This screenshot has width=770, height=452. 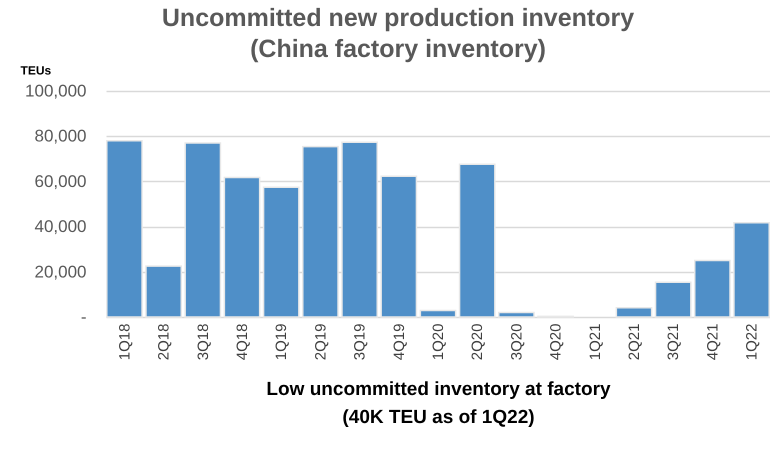 I want to click on x-tick-label: 3Q18, so click(x=203, y=342).